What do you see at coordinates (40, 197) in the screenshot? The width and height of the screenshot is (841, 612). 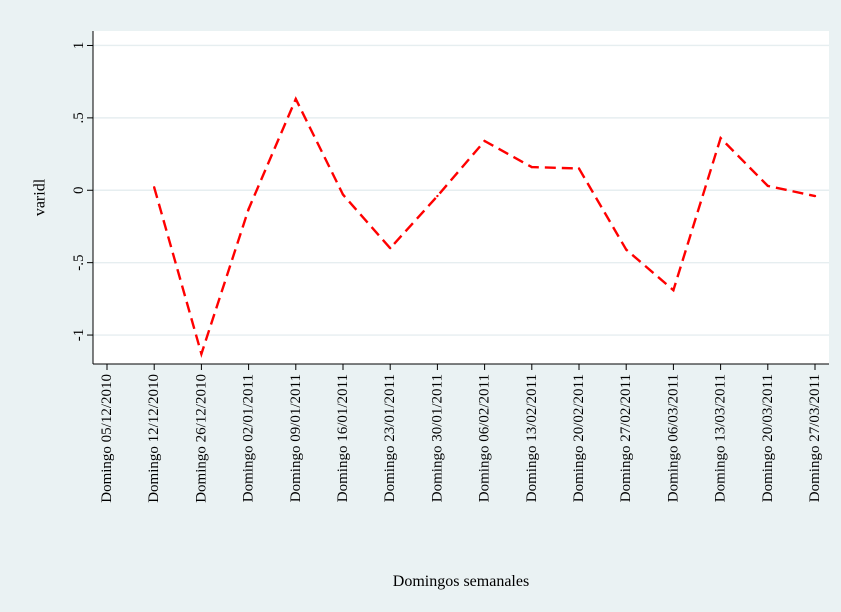 I see `y-axis-label: varidl` at bounding box center [40, 197].